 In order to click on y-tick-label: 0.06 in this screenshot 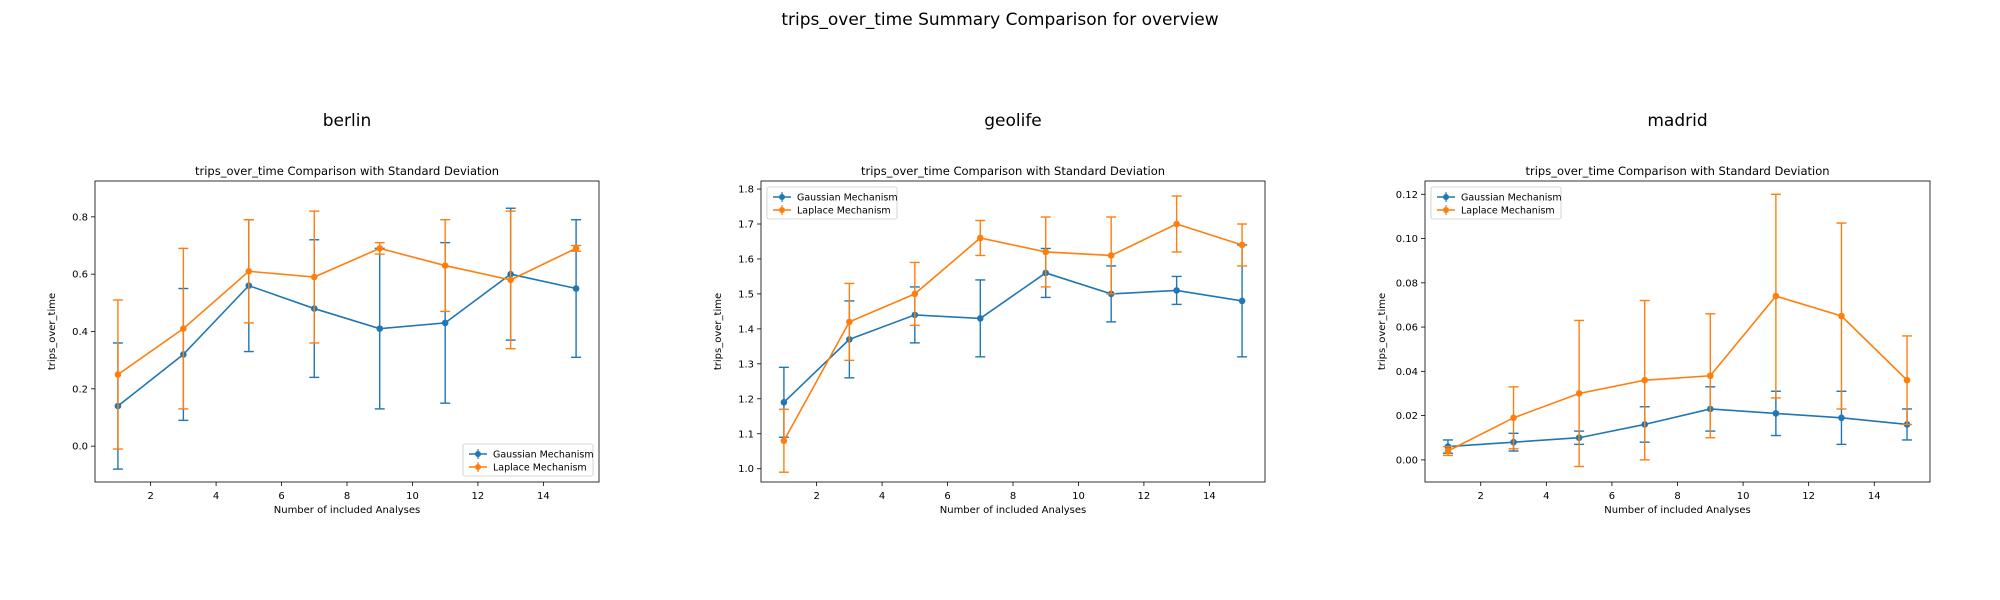, I will do `click(1407, 328)`.